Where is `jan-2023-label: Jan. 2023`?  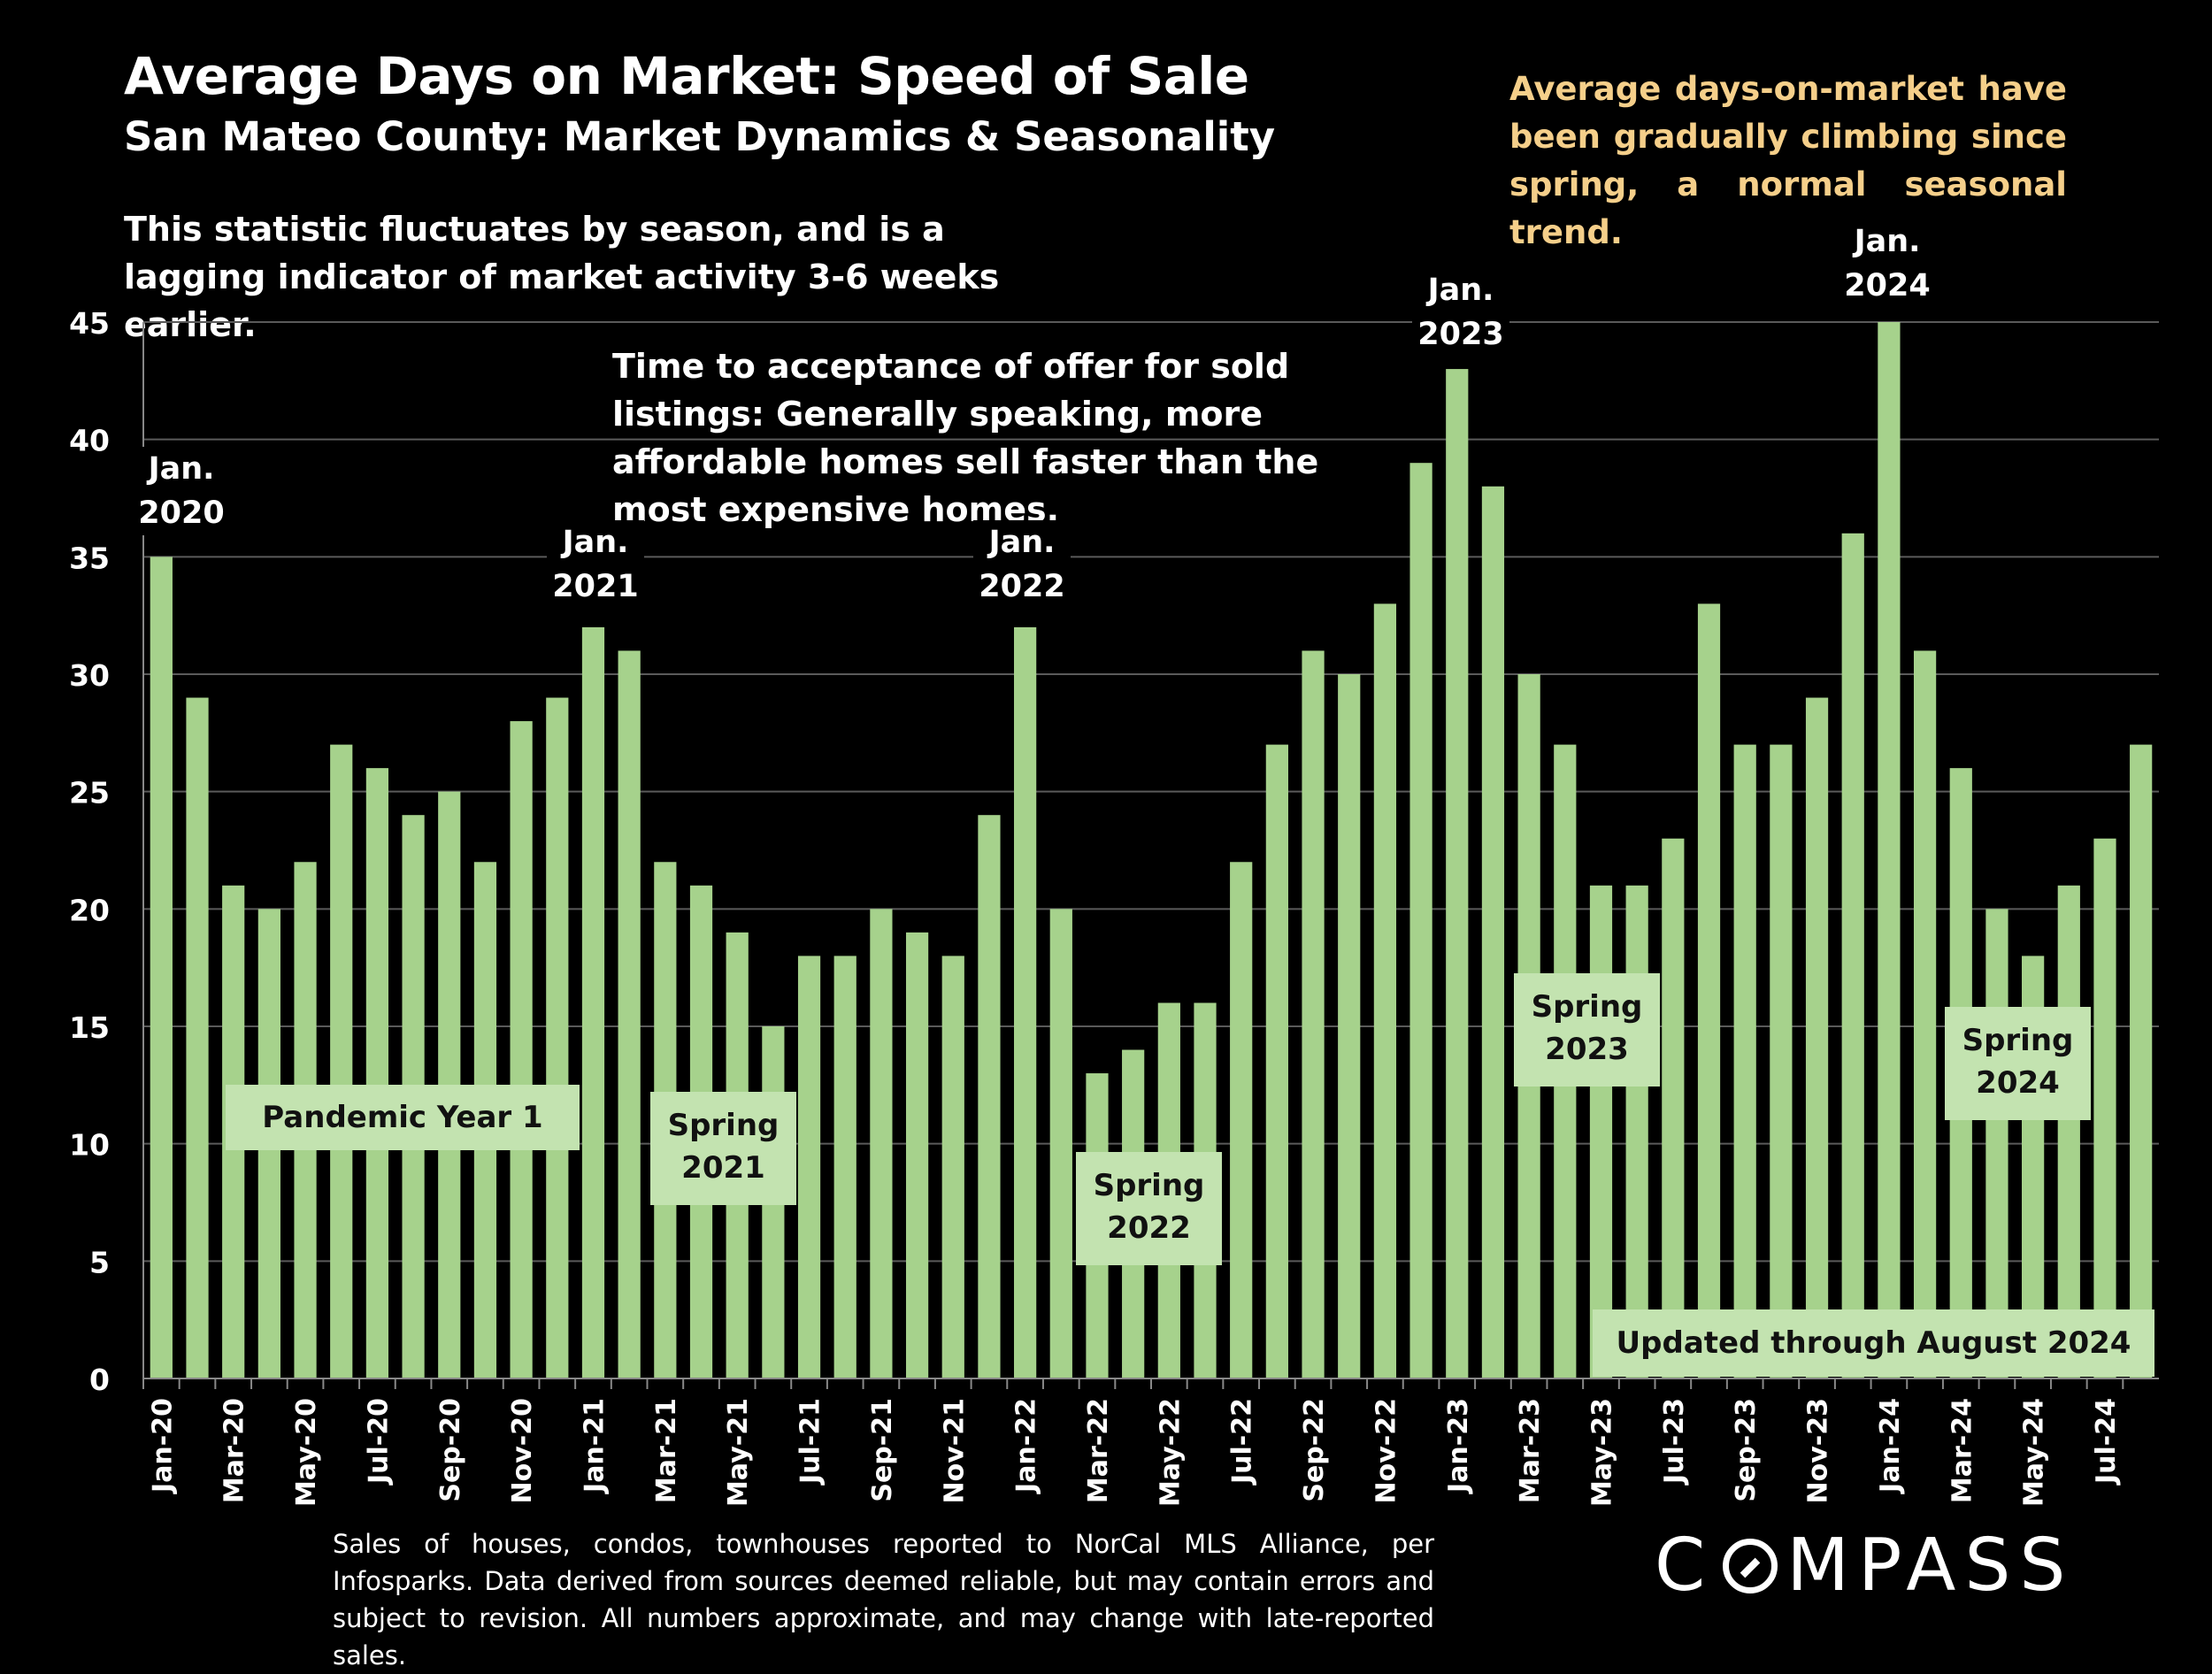
jan-2023-label: Jan. 2023 is located at coordinates (1461, 312).